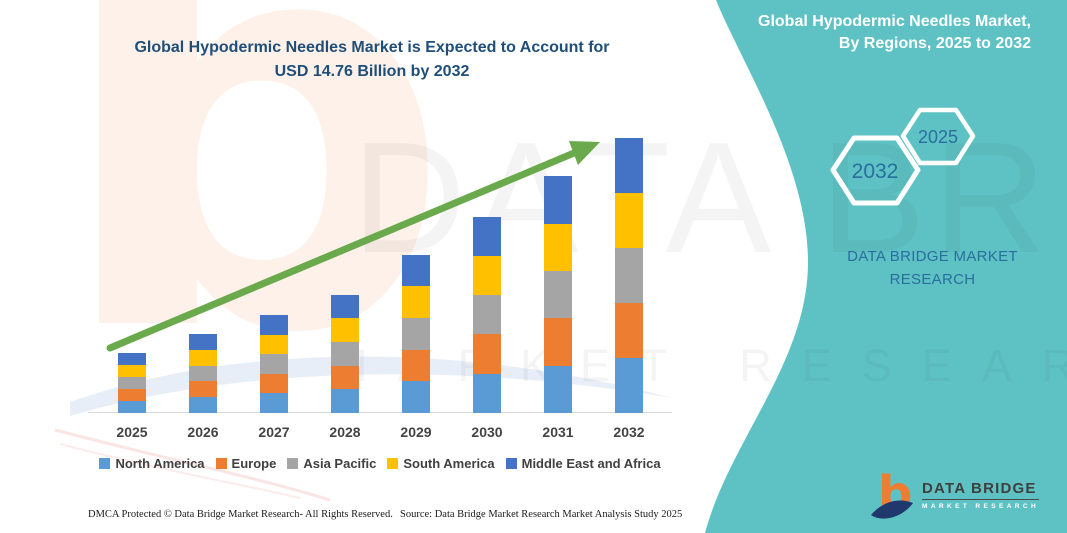 The height and width of the screenshot is (533, 1067). Describe the element at coordinates (934, 44) in the screenshot. I see `side-panel-title-line2: By Regions, 2025 to 2032` at that location.